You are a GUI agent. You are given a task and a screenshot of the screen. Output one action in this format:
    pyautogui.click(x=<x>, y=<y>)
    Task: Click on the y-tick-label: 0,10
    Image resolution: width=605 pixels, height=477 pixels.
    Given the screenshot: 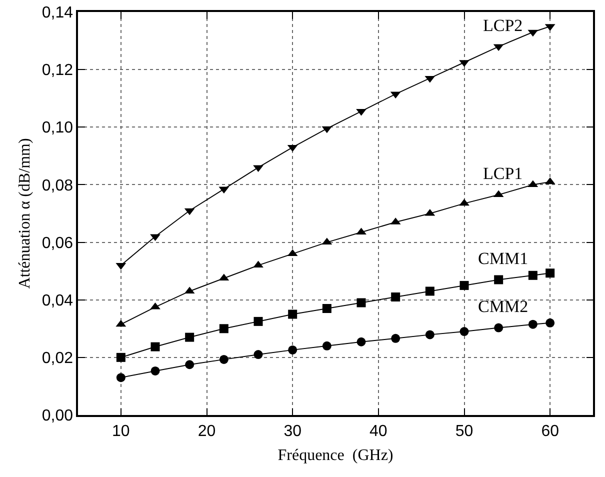 What is the action you would take?
    pyautogui.click(x=58, y=128)
    